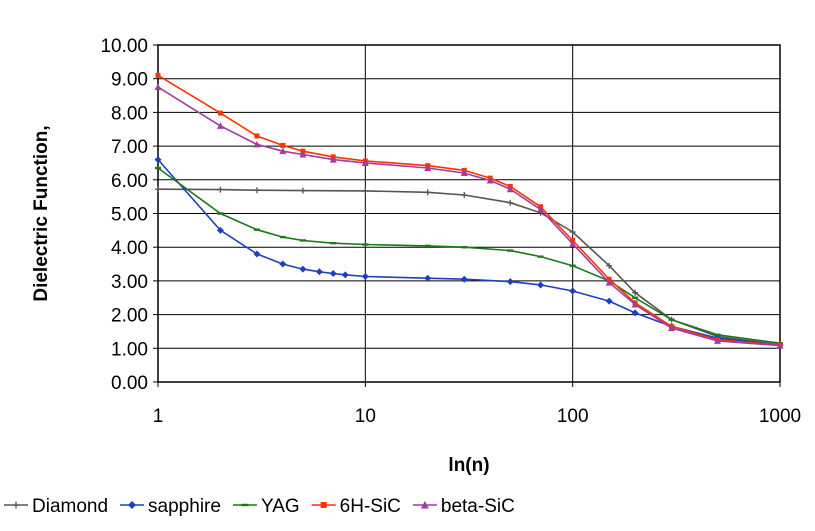  What do you see at coordinates (573, 416) in the screenshot?
I see `x-tick-label: 100` at bounding box center [573, 416].